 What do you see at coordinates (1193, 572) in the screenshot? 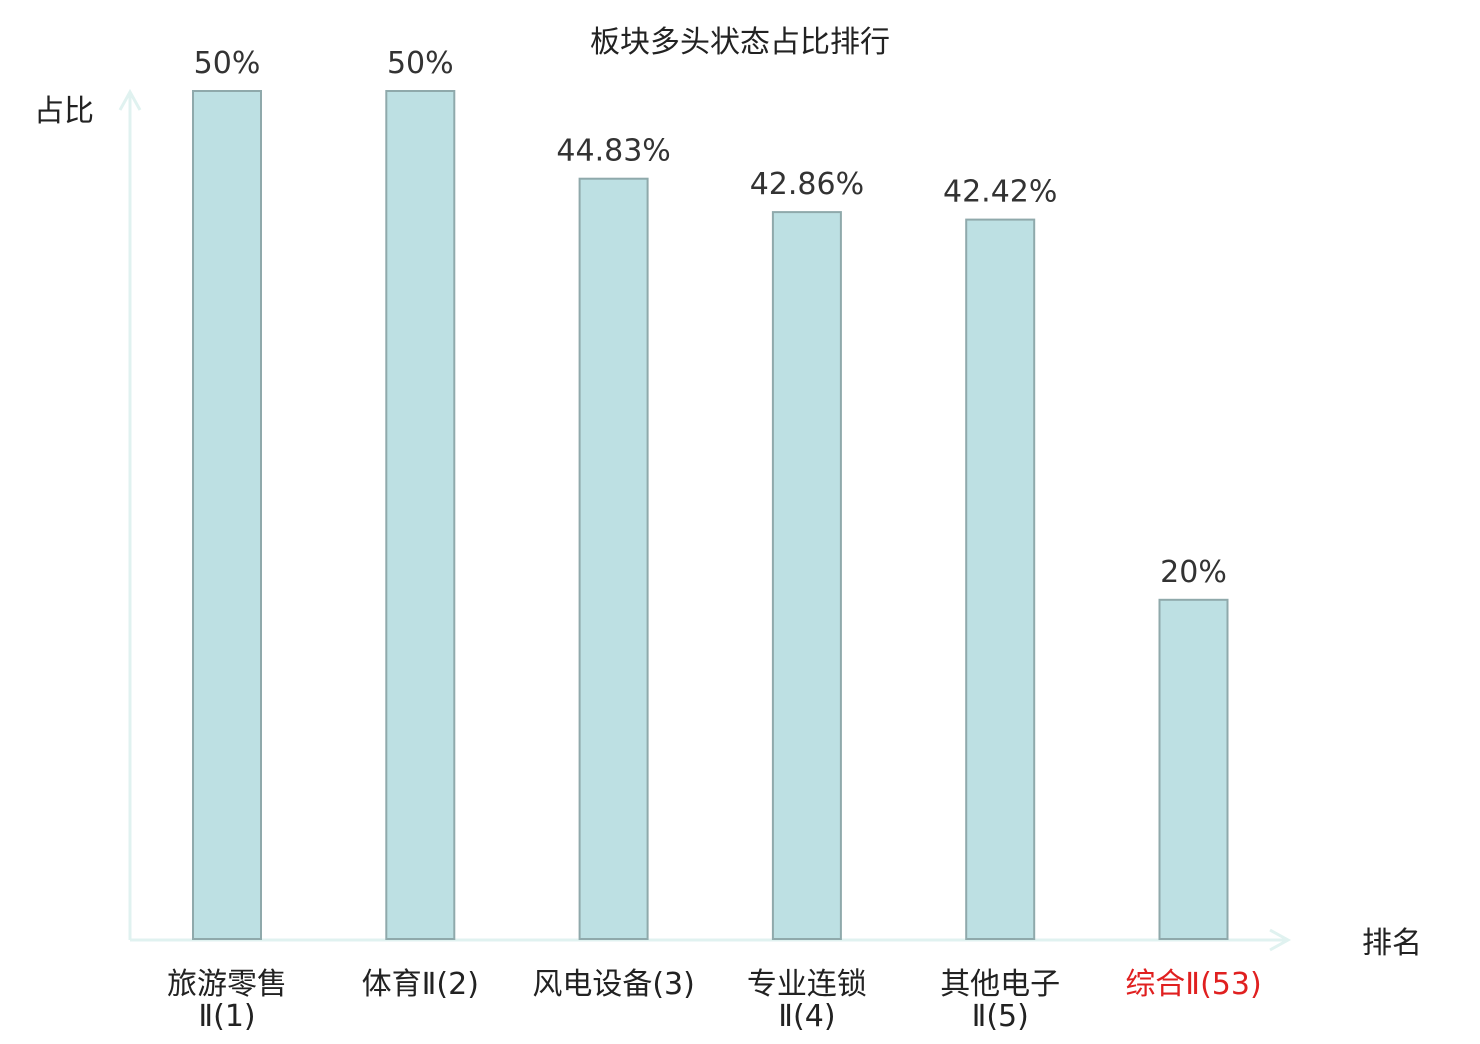
I see `bar-value-label-6: 20%` at bounding box center [1193, 572].